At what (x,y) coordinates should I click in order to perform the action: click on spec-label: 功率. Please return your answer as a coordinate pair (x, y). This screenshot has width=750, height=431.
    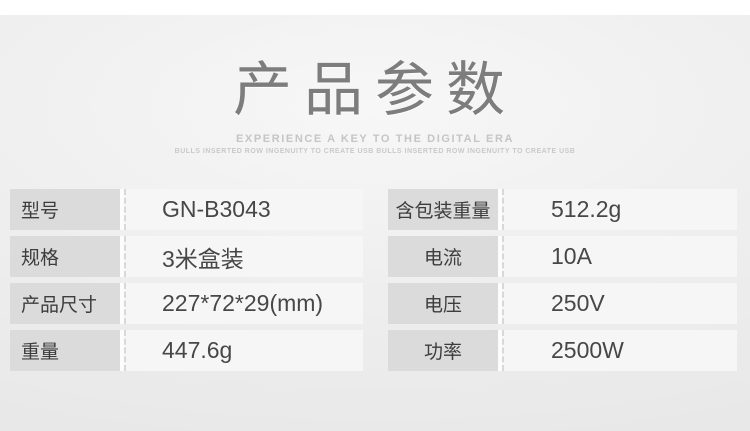
    Looking at the image, I should click on (443, 350).